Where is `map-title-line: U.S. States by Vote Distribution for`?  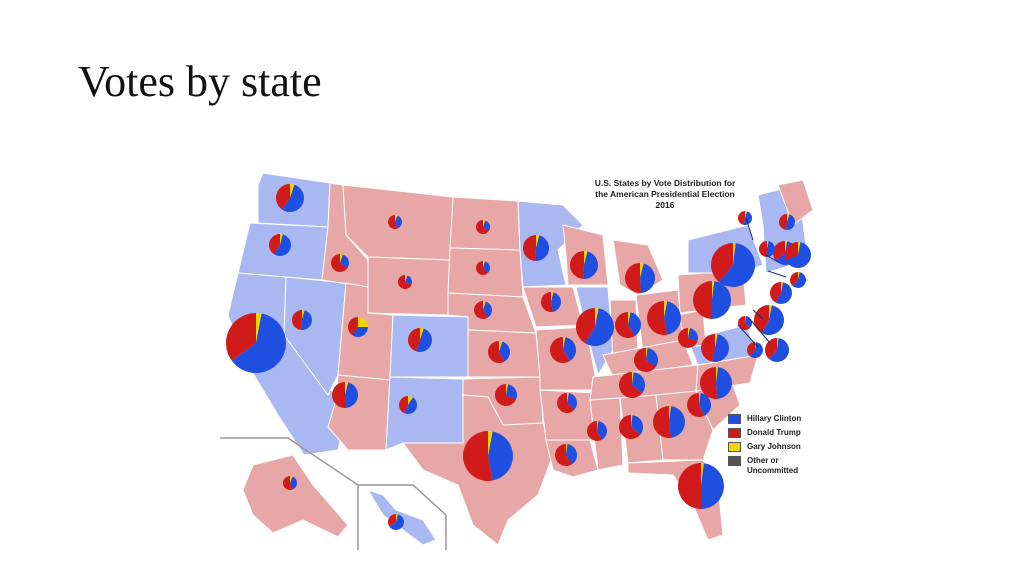
map-title-line: U.S. States by Vote Distribution for is located at coordinates (665, 183).